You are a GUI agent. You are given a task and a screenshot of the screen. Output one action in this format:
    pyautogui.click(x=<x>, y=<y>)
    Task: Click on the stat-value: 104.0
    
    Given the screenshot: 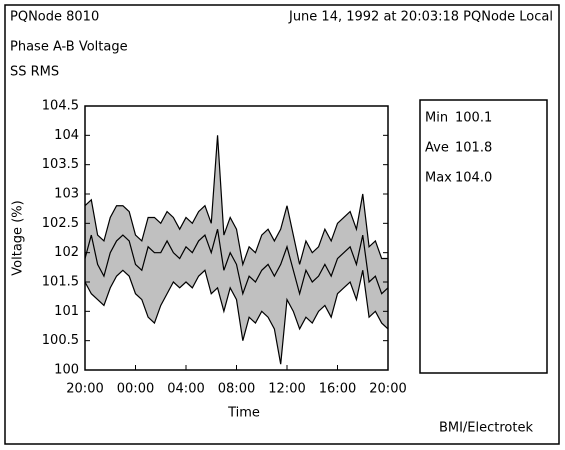 What is the action you would take?
    pyautogui.click(x=473, y=178)
    